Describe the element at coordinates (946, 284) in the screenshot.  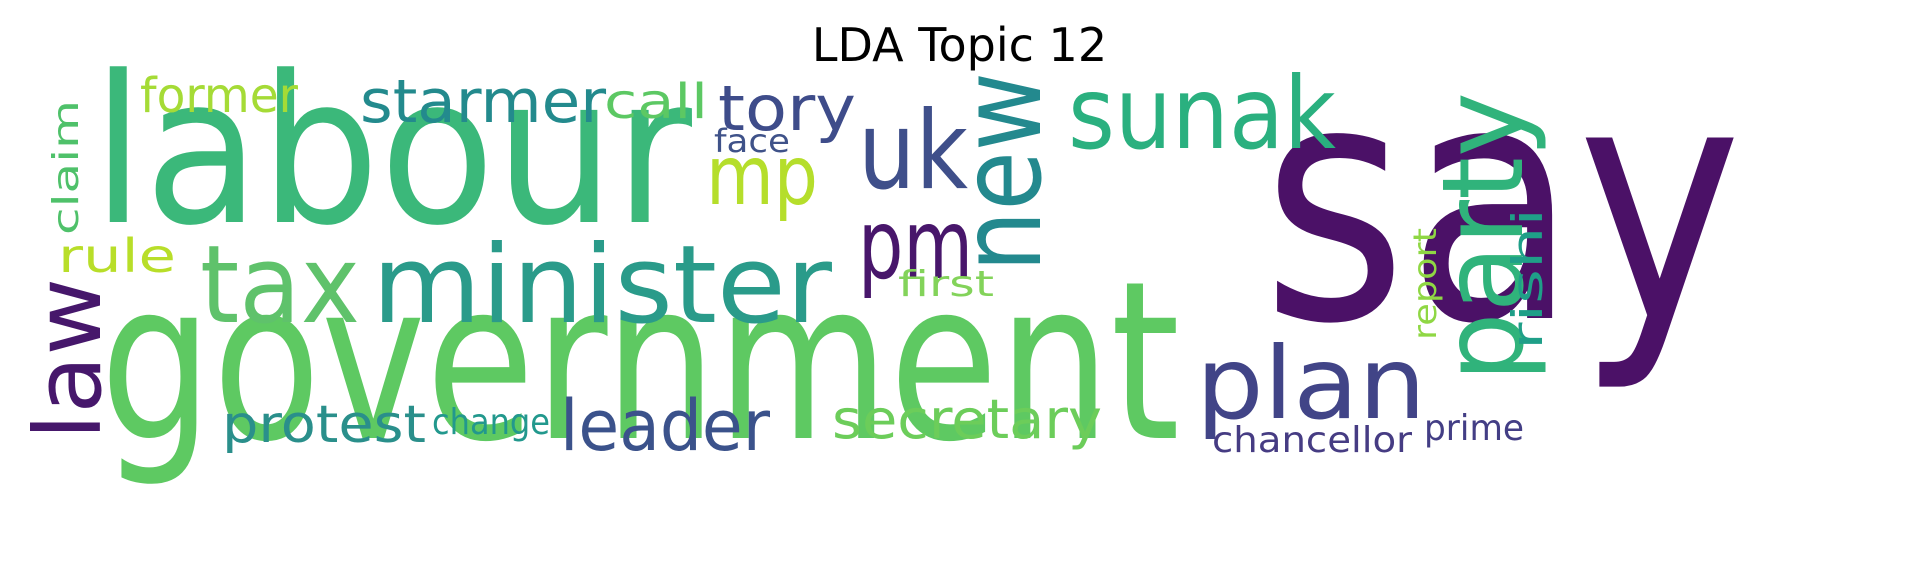
I see `word-first: first` at that location.